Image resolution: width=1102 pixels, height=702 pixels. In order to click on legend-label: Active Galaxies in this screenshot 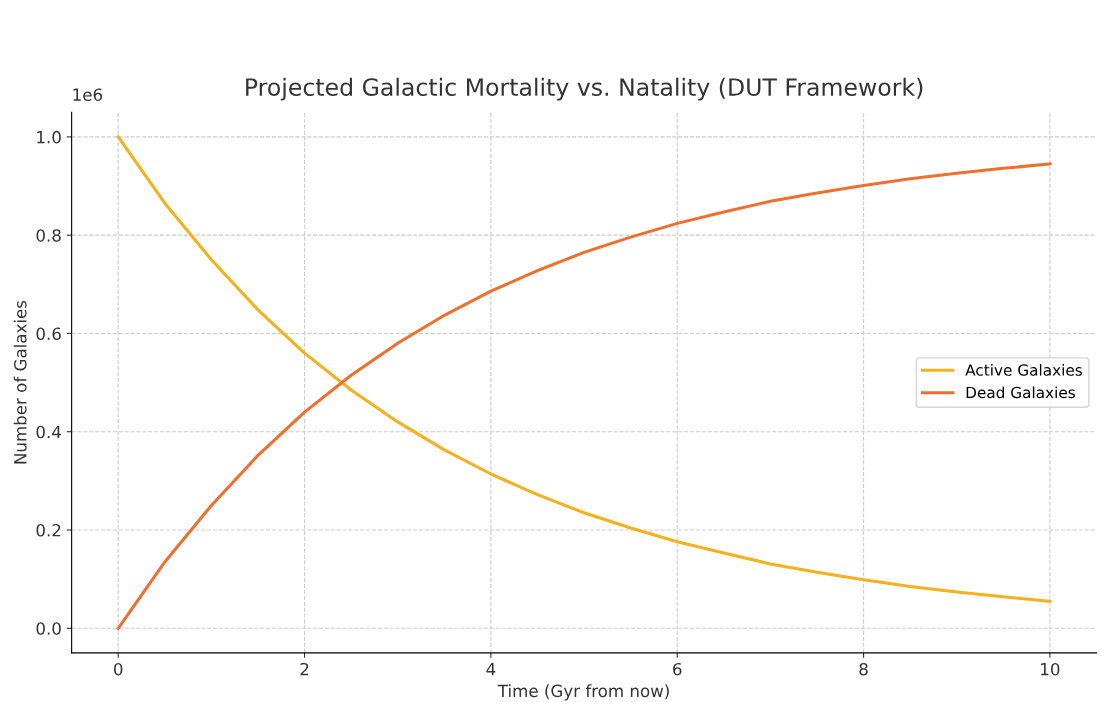, I will do `click(1023, 369)`.